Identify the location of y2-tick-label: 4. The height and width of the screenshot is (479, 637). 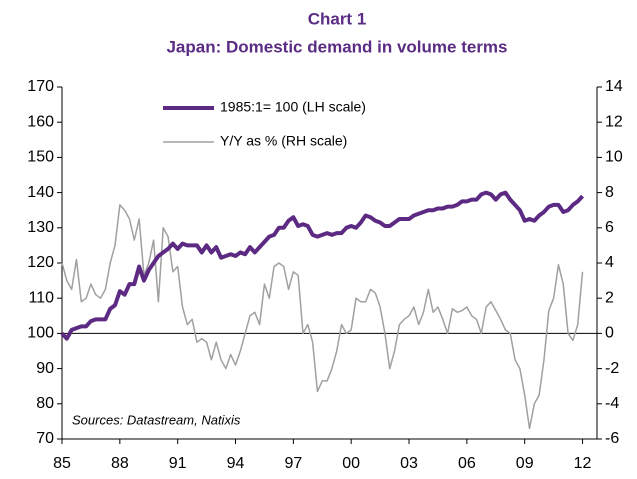
(609, 262).